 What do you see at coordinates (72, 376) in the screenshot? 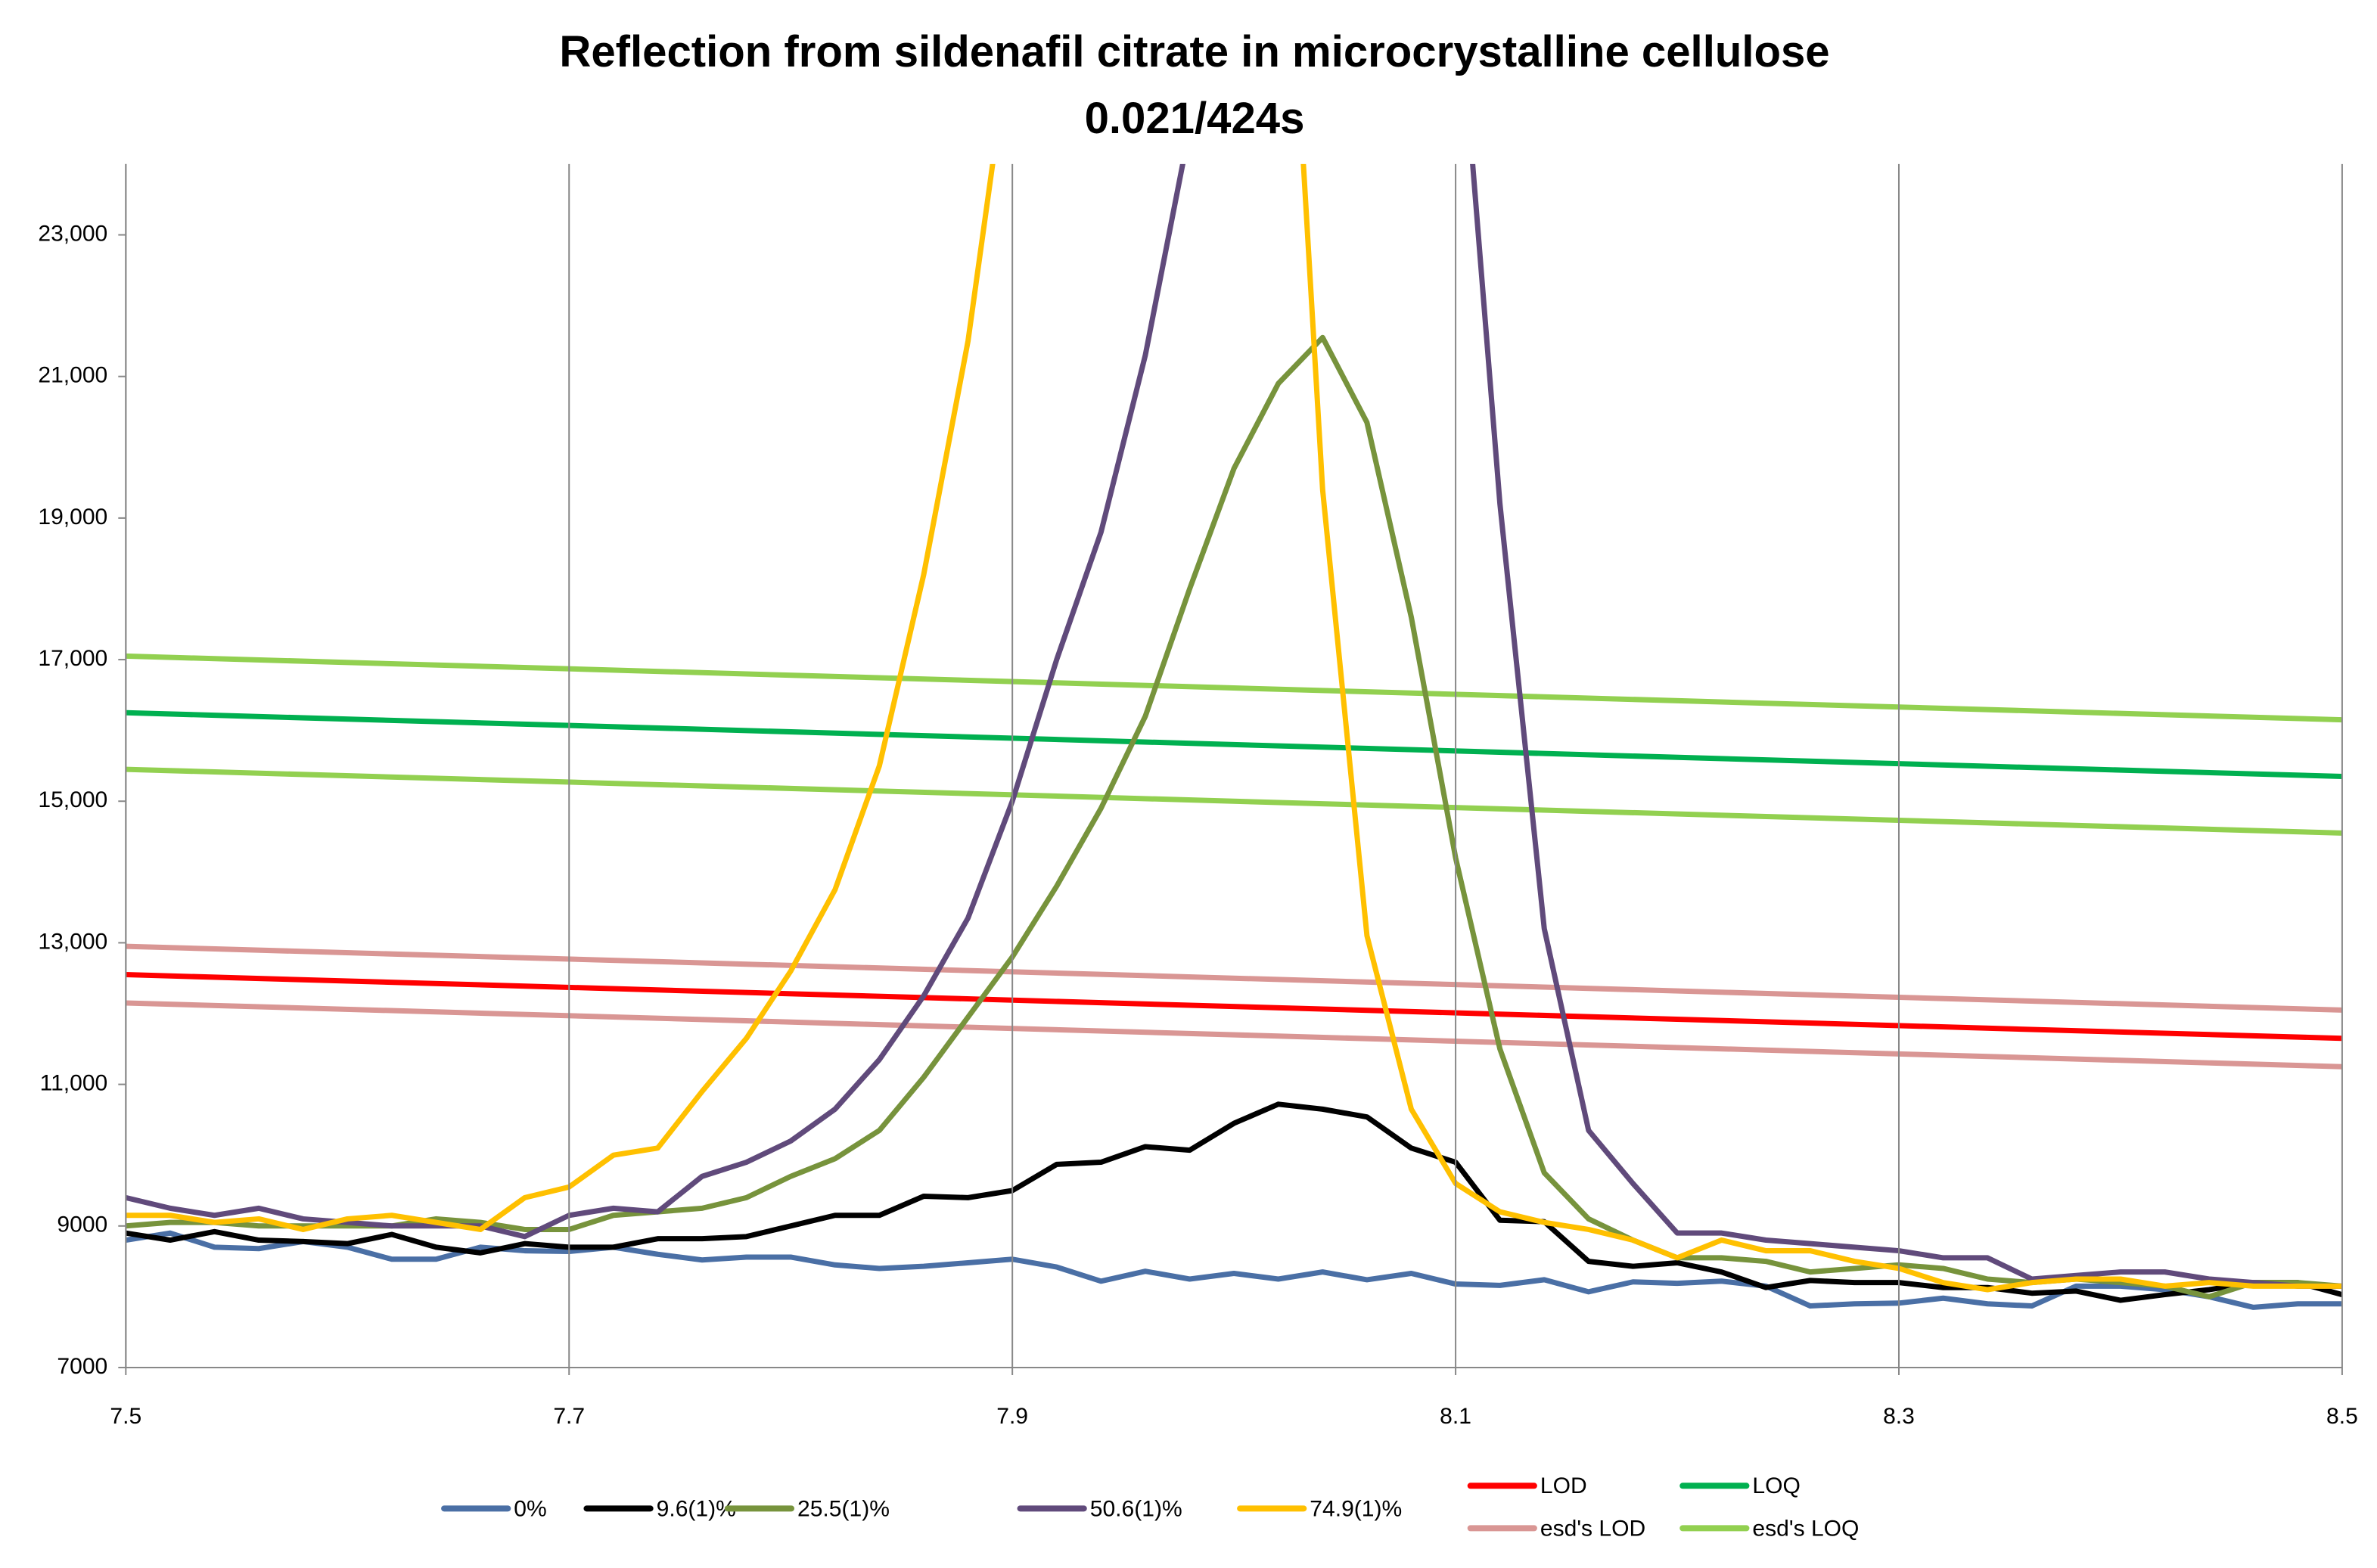
I see `y-tick-label: 21,000` at bounding box center [72, 376].